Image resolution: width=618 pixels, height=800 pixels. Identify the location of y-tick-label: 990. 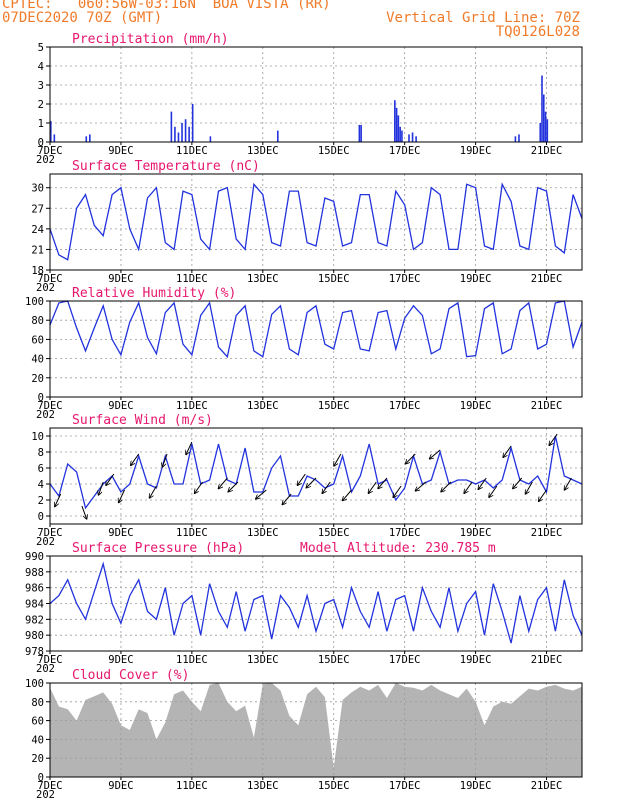
(34, 557).